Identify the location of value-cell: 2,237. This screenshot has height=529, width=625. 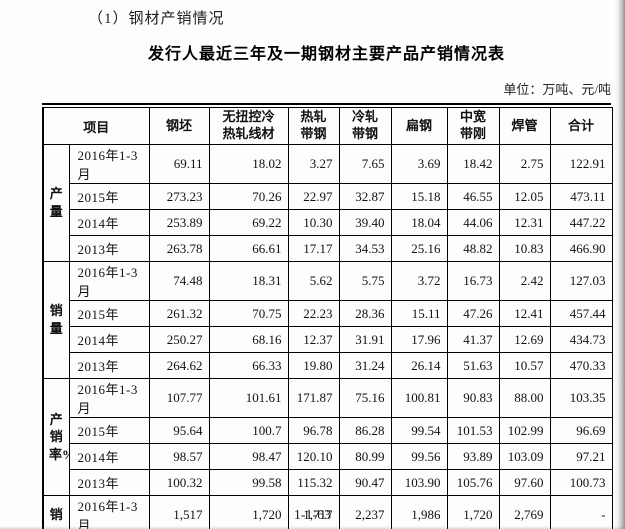
(365, 512).